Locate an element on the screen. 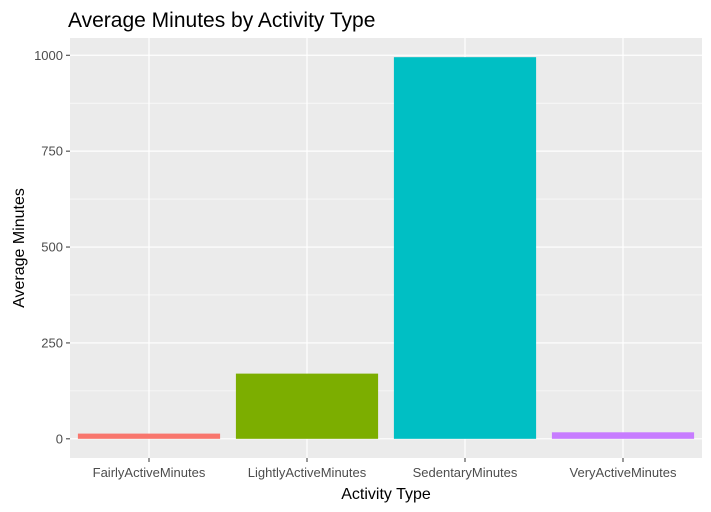  x-tick-label: FairlyActiveMinutes is located at coordinates (149, 472).